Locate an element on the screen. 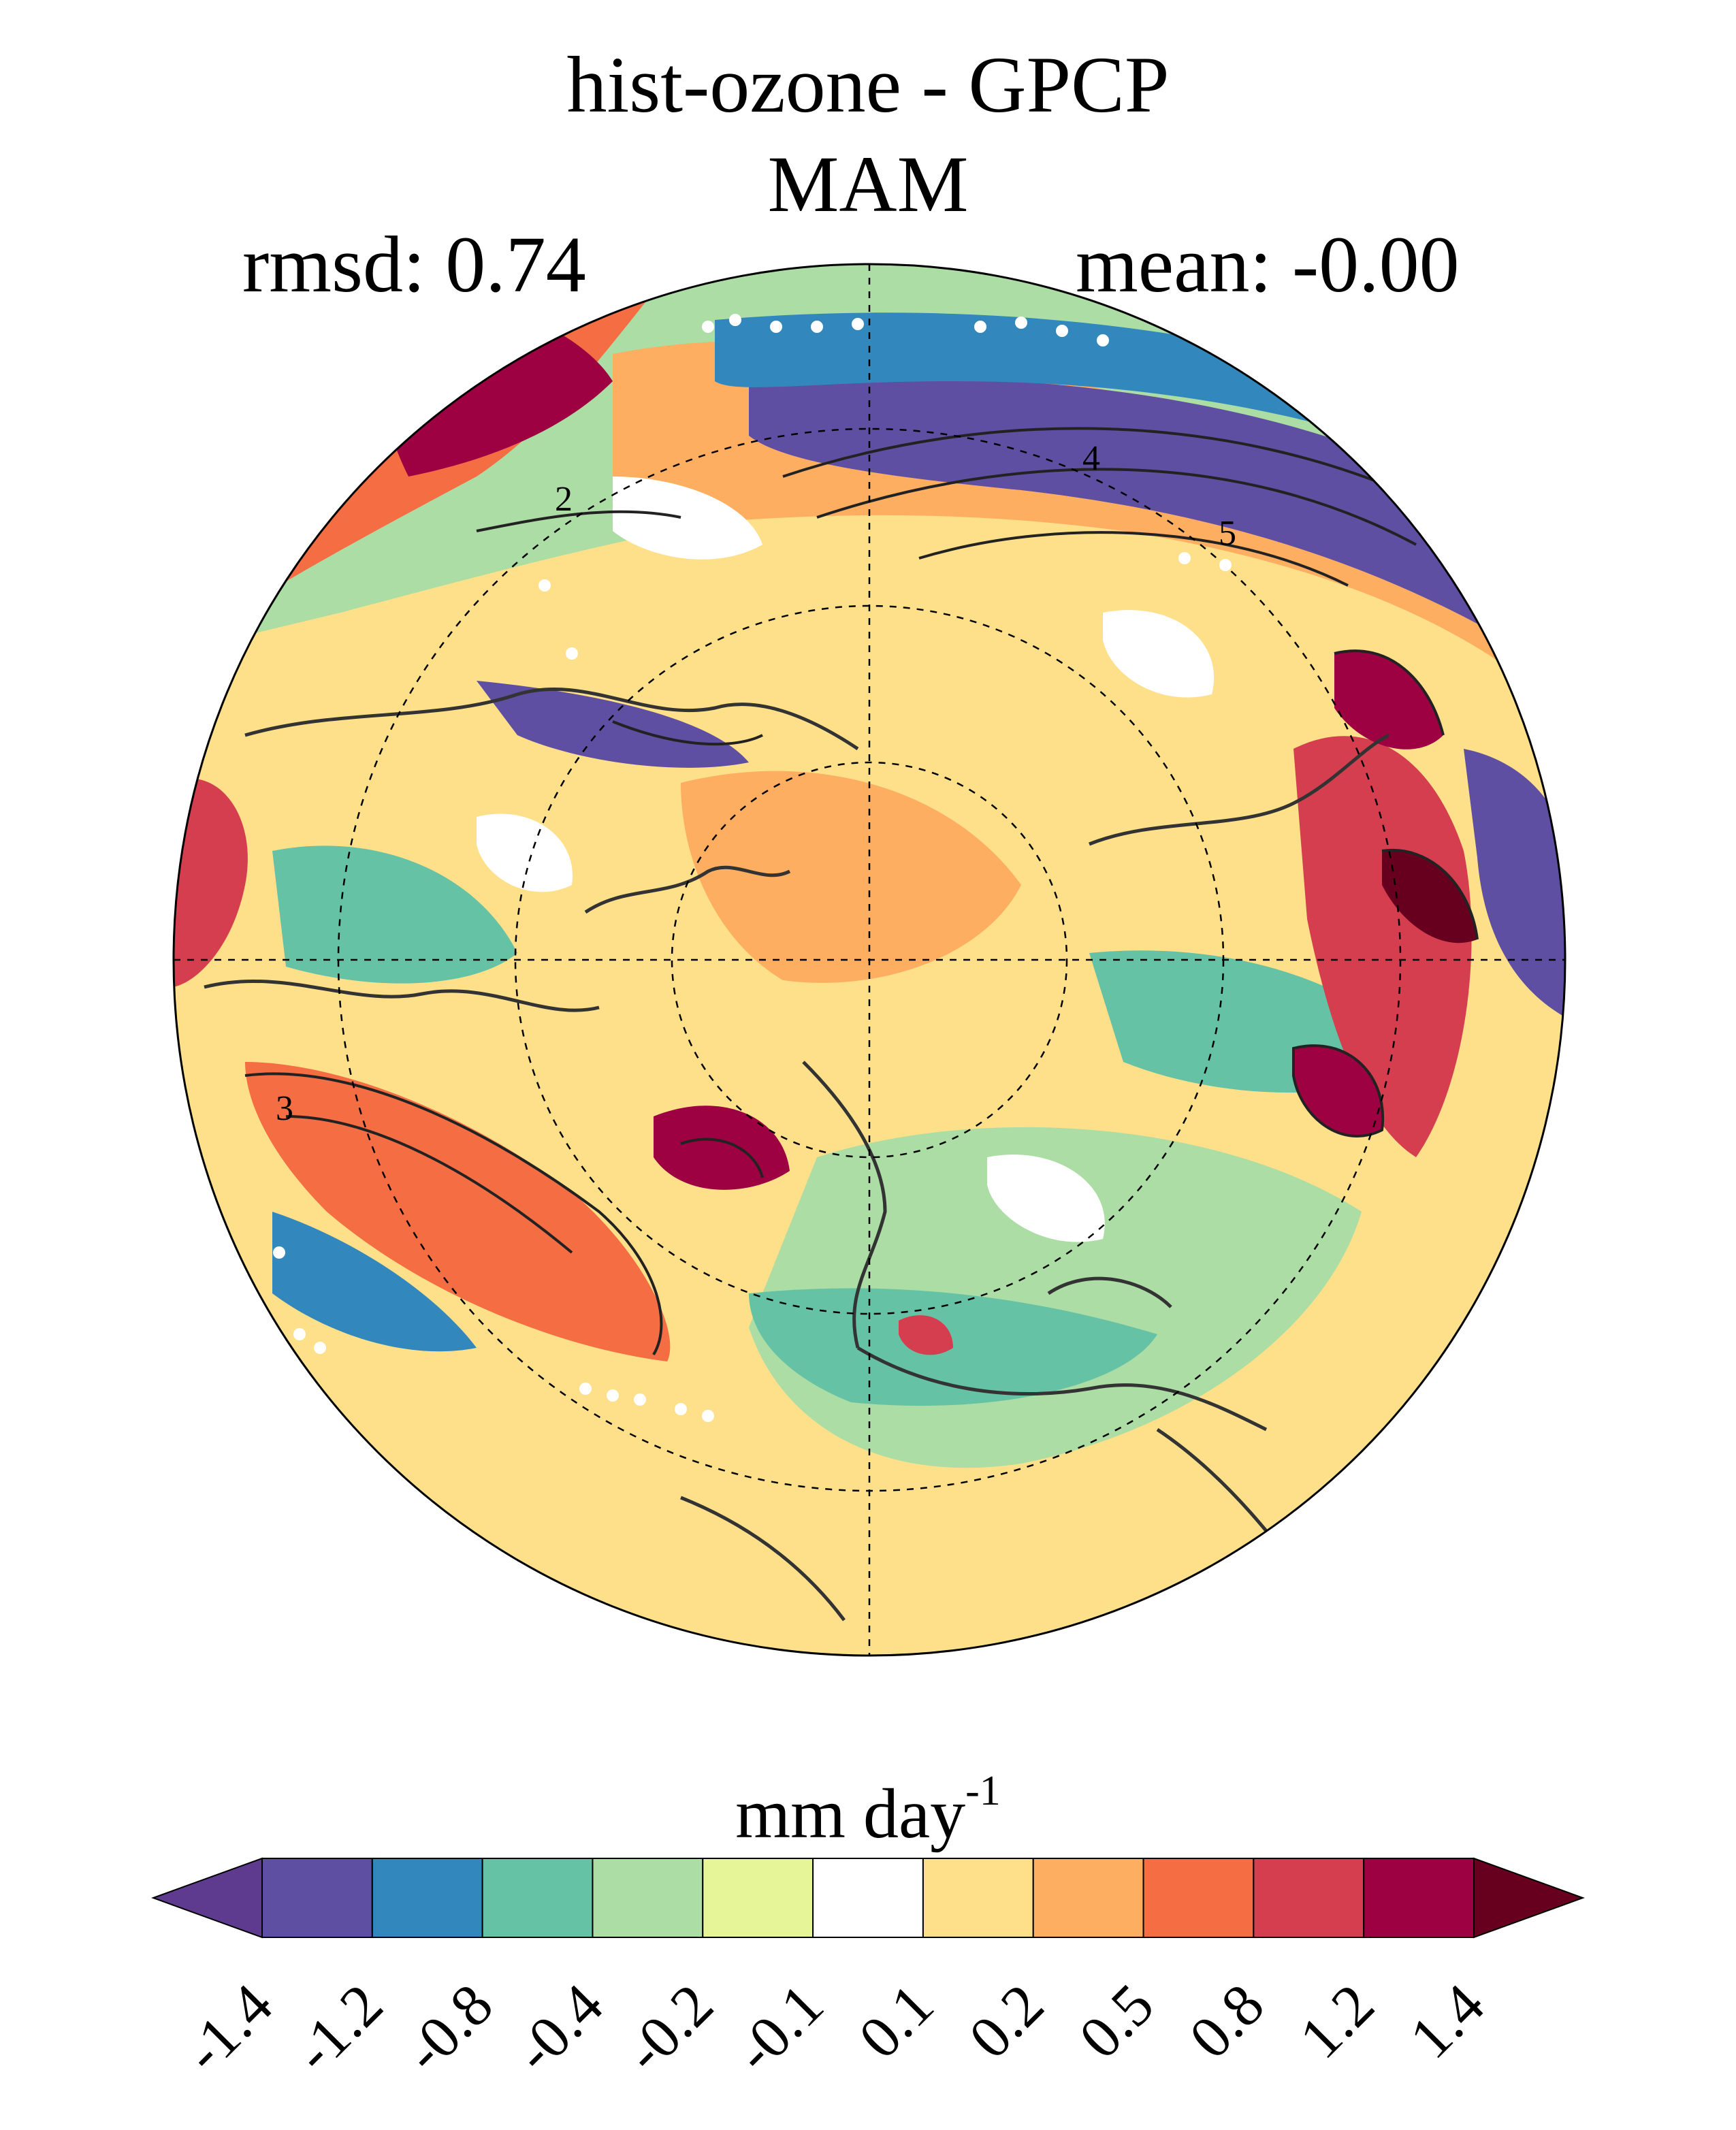  rmsd-label: rmsd: 0.74 is located at coordinates (414, 264).